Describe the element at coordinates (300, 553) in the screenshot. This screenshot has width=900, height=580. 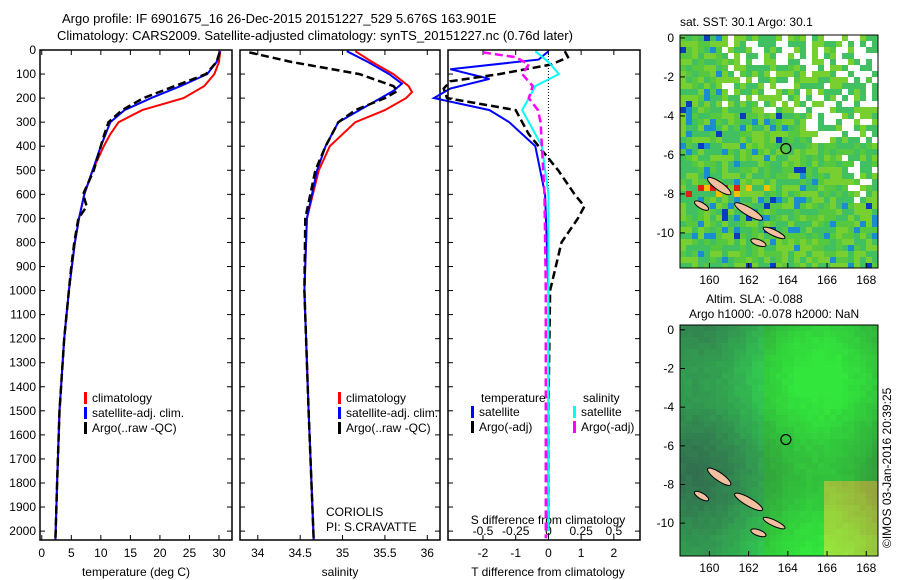
I see `sal-xtick-label: 34.5` at that location.